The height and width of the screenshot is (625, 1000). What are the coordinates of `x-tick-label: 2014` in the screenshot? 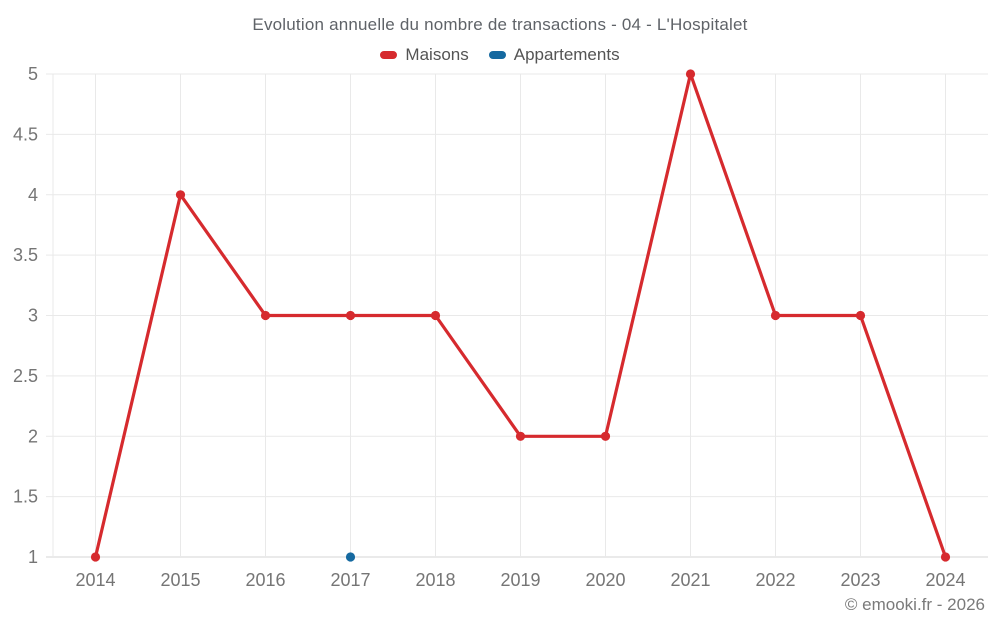 It's located at (95, 580).